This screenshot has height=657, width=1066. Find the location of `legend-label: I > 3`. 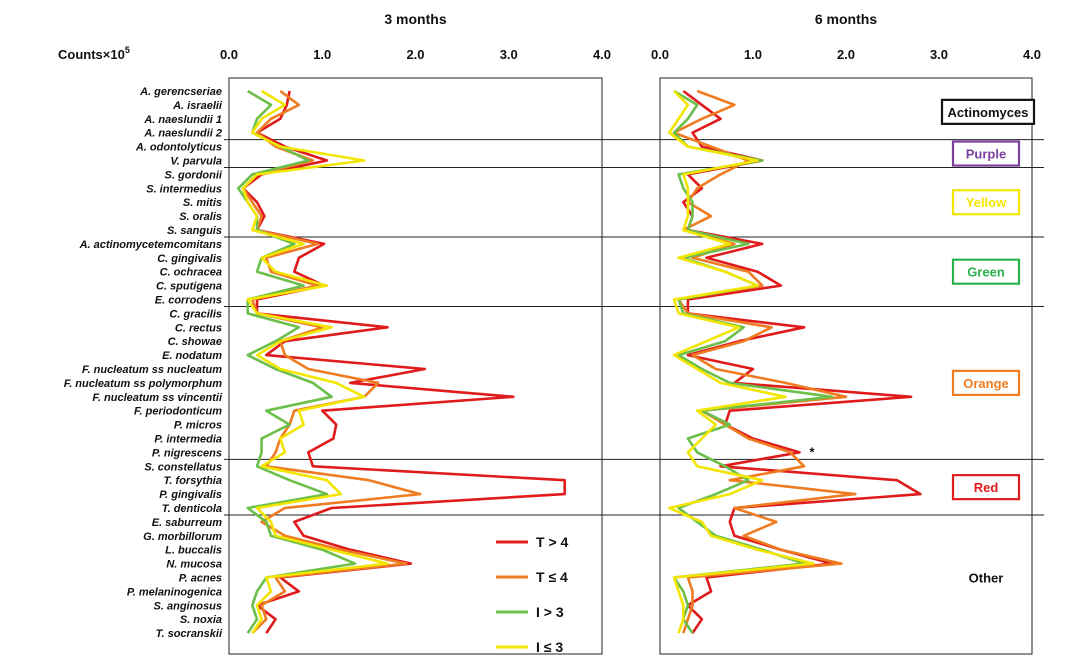

legend-label: I > 3 is located at coordinates (550, 612).